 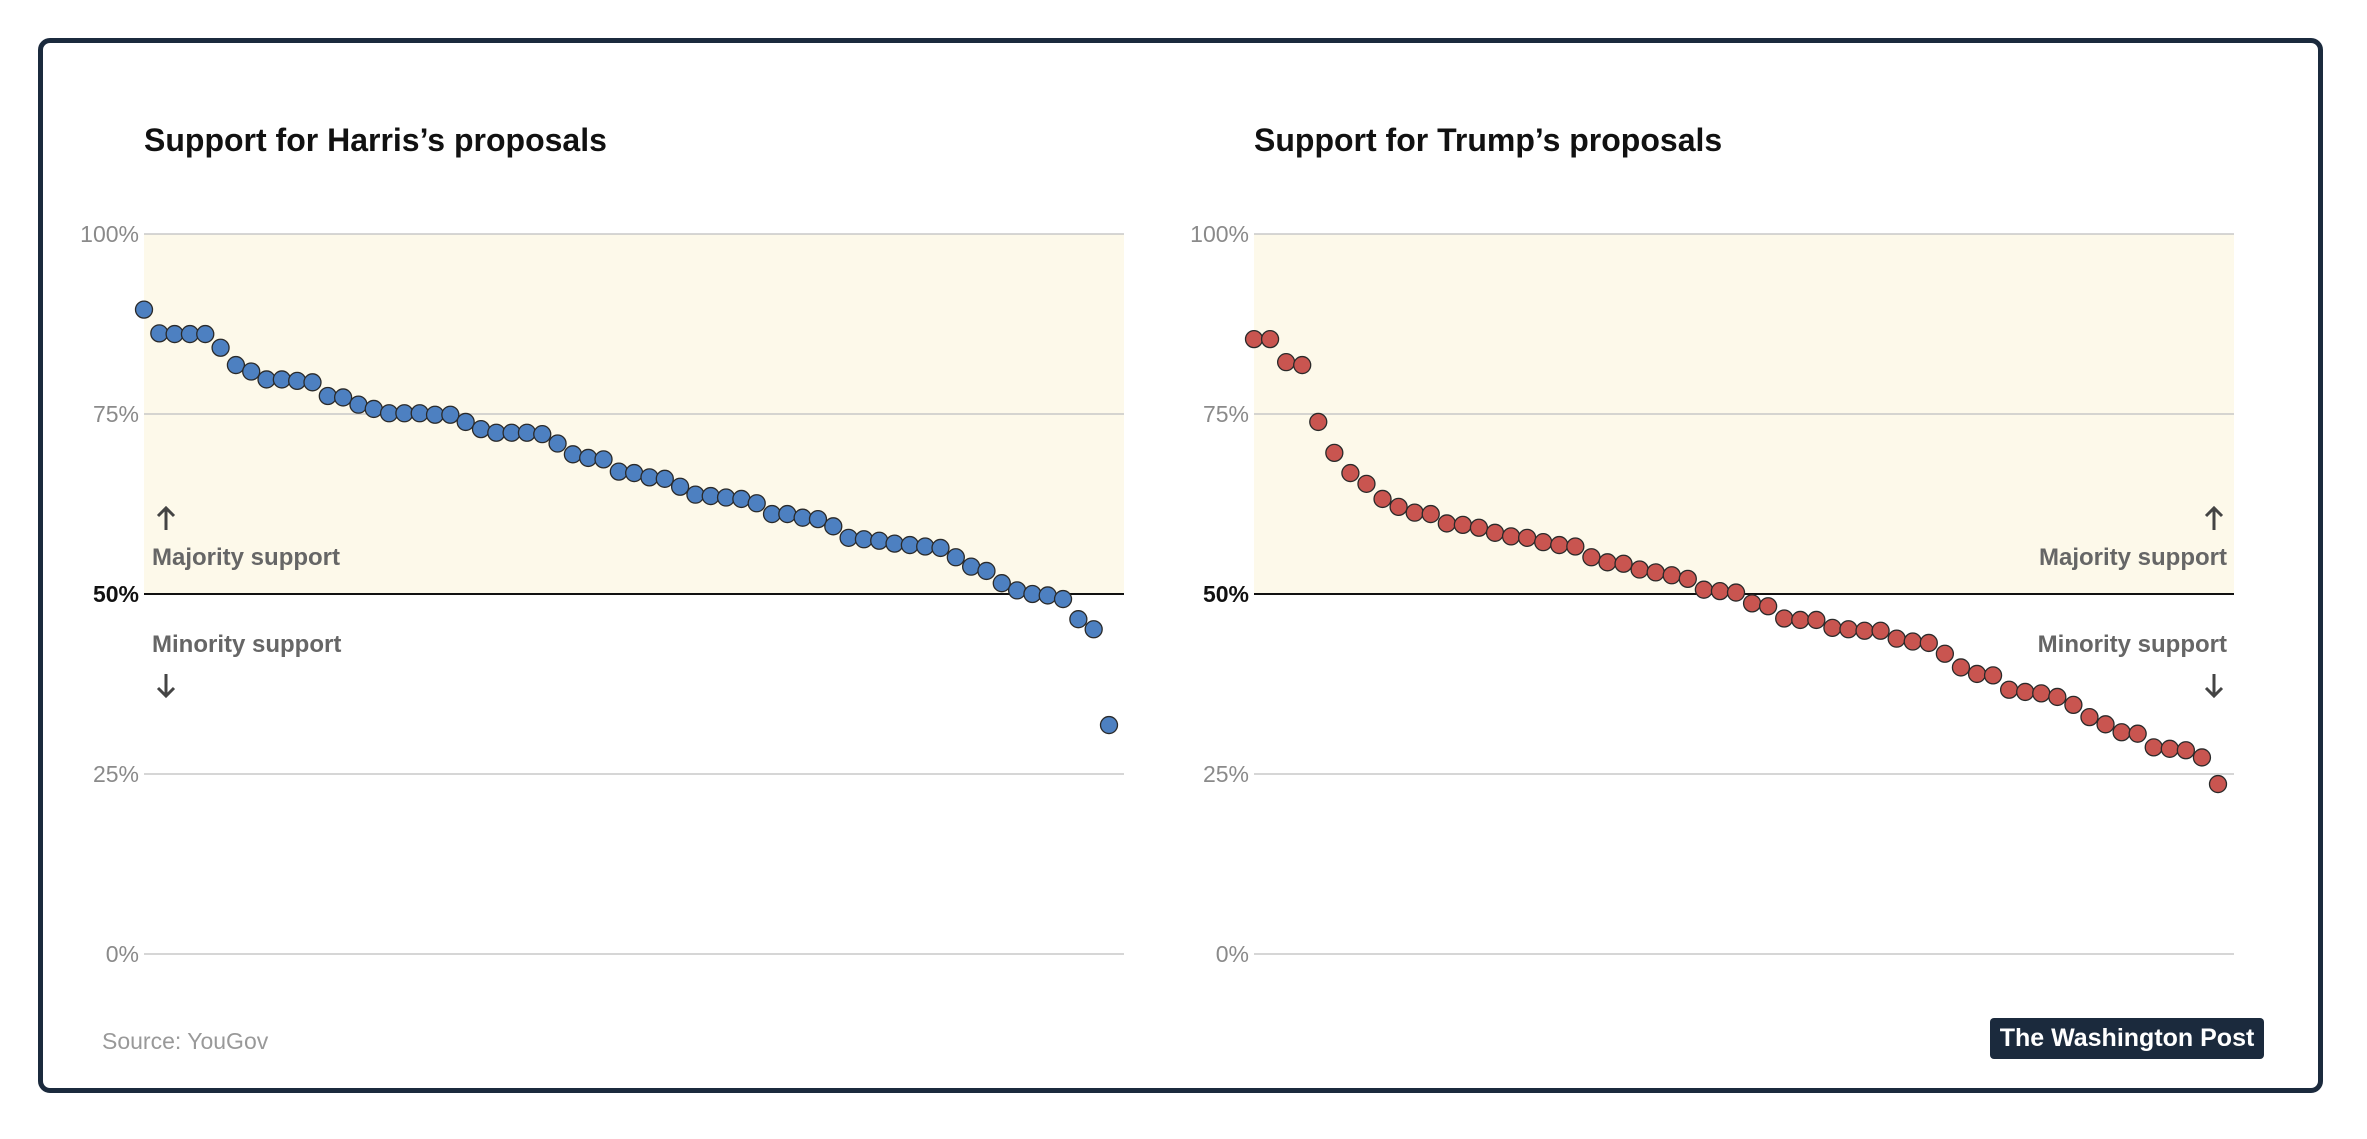 What do you see at coordinates (185, 1041) in the screenshot?
I see `source-note: Source: YouGov` at bounding box center [185, 1041].